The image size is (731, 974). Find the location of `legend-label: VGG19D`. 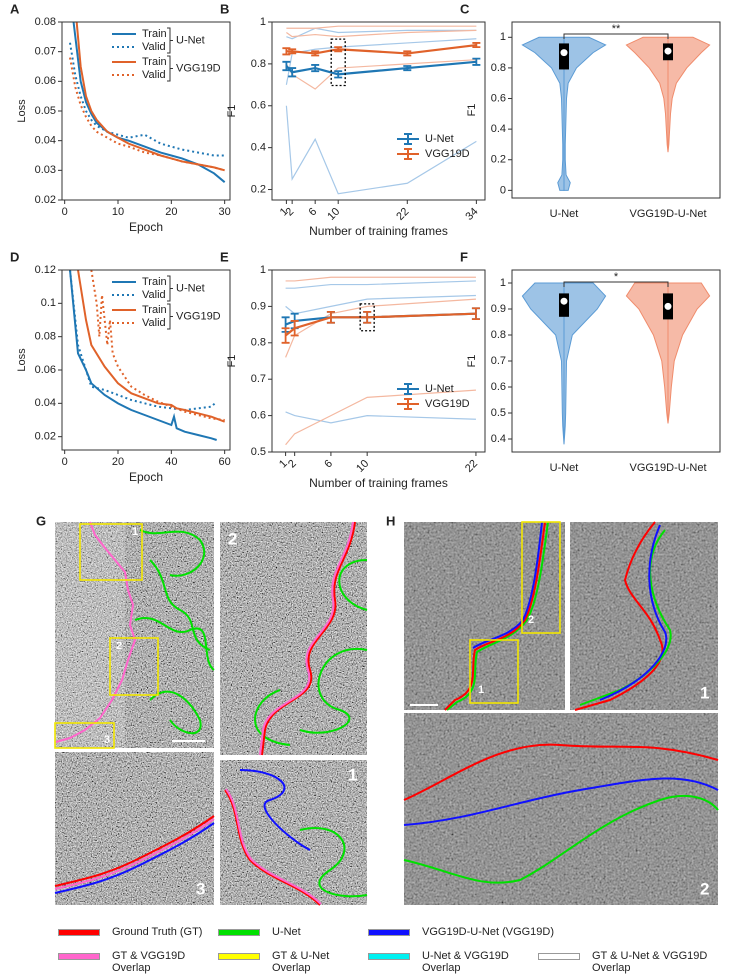

legend-label: VGG19D is located at coordinates (447, 154).